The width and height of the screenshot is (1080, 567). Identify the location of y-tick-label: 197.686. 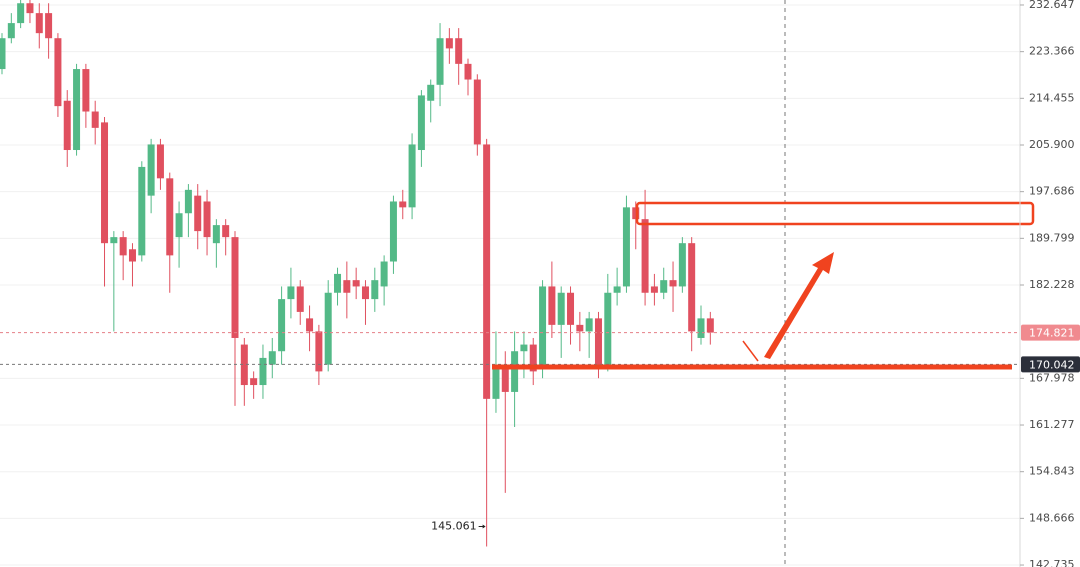
(1052, 191).